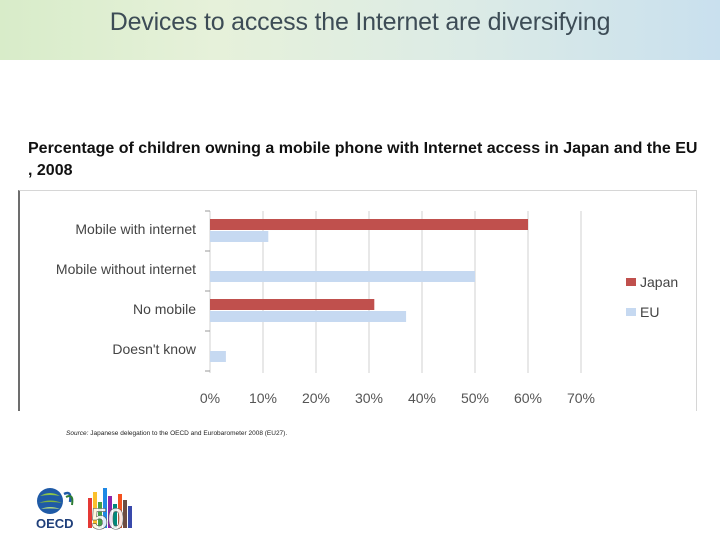  I want to click on x-tick-label: 20%, so click(316, 398).